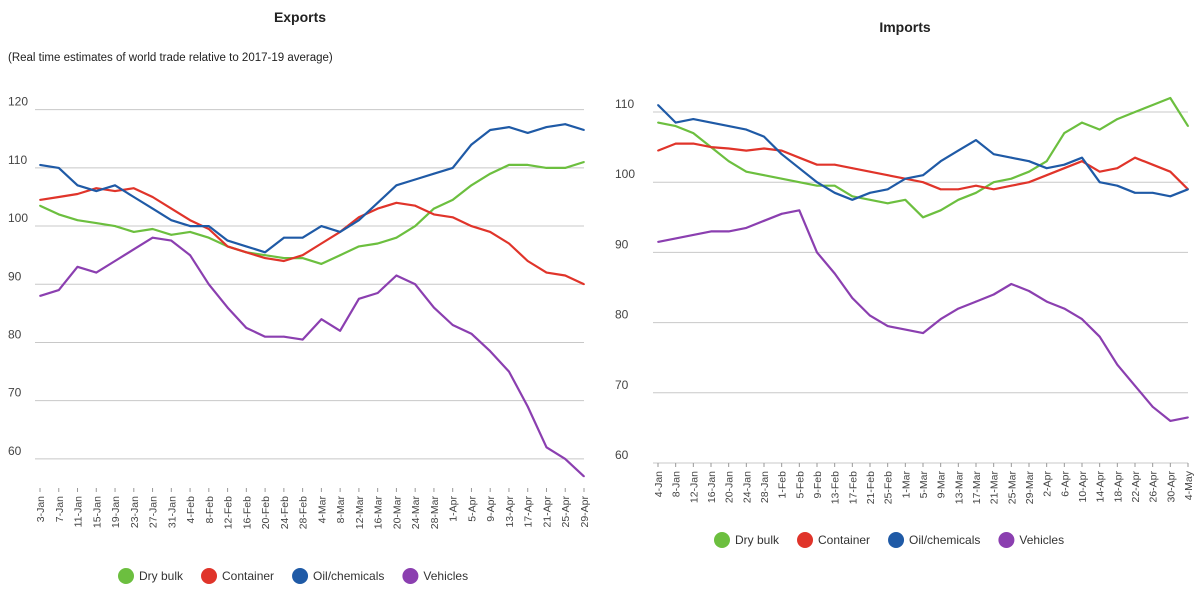  I want to click on x-tick-label: 24-Jan, so click(747, 487).